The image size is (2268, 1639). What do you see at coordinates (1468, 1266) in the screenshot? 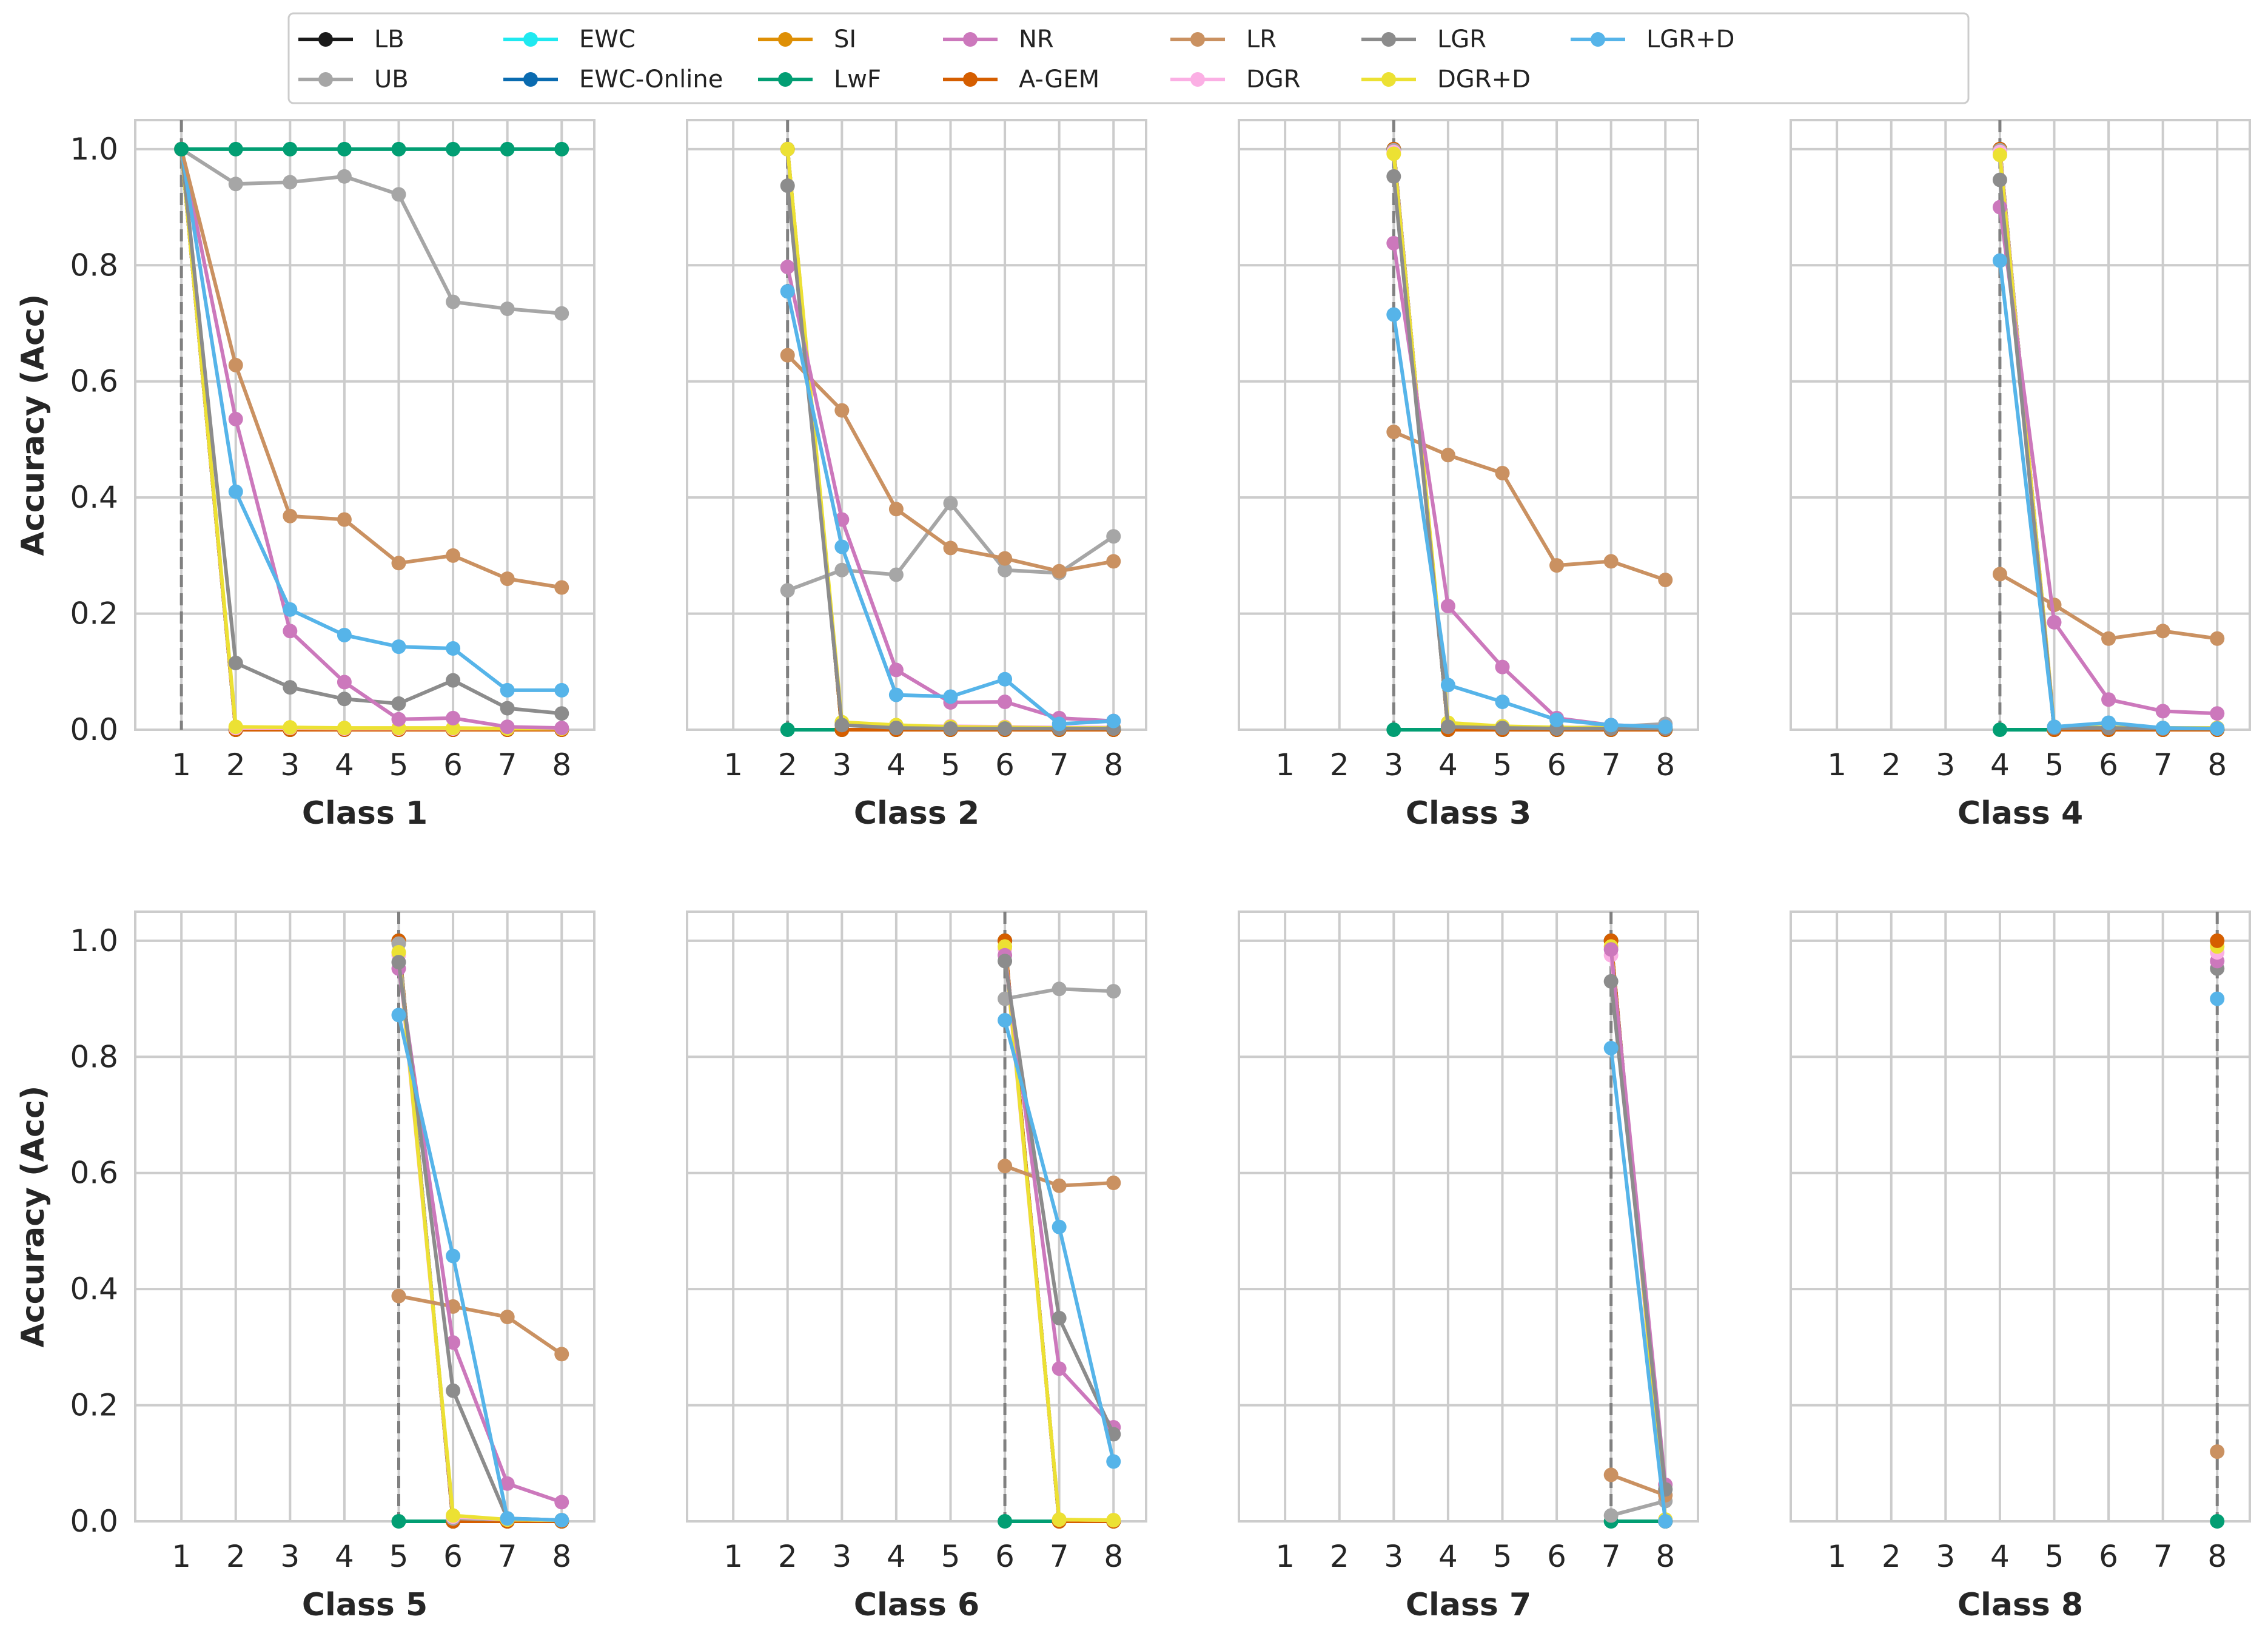
I see `panel-class-7: 1 2 3 4 5 6 7 8 Class 7` at bounding box center [1468, 1266].